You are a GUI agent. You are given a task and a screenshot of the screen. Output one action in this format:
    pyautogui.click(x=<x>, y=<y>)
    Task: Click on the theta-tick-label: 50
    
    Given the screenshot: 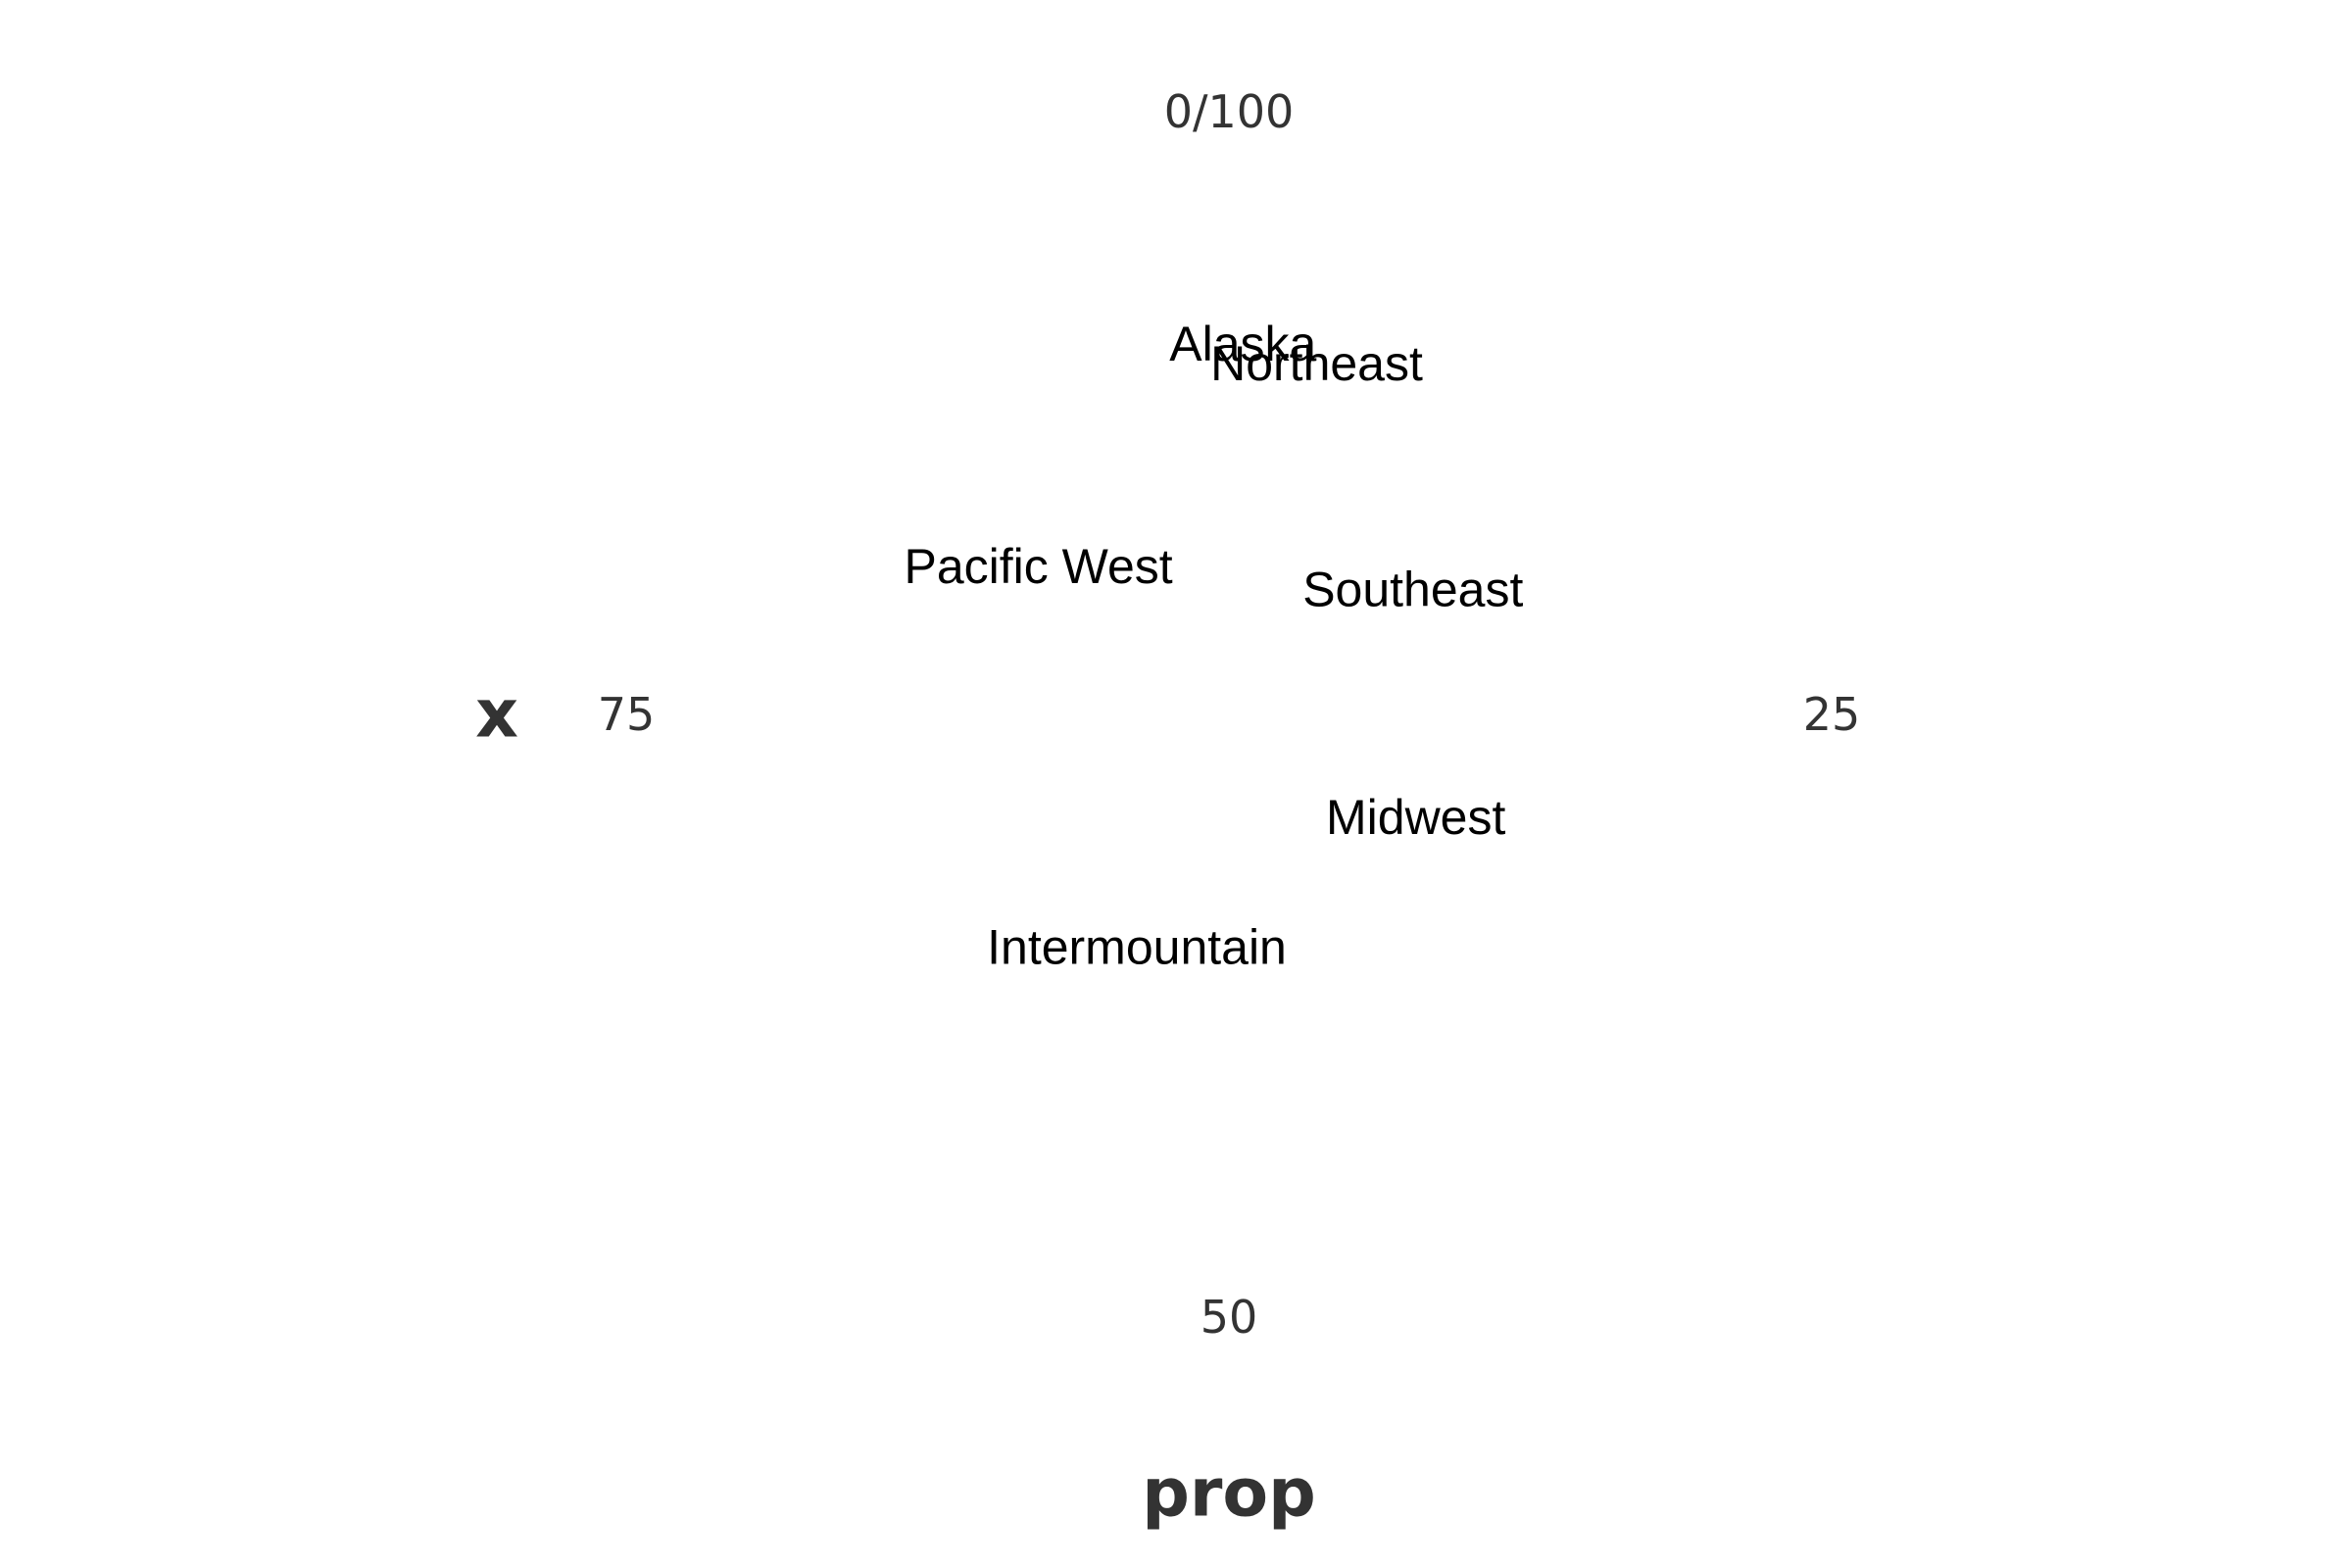 What is the action you would take?
    pyautogui.click(x=1229, y=1317)
    